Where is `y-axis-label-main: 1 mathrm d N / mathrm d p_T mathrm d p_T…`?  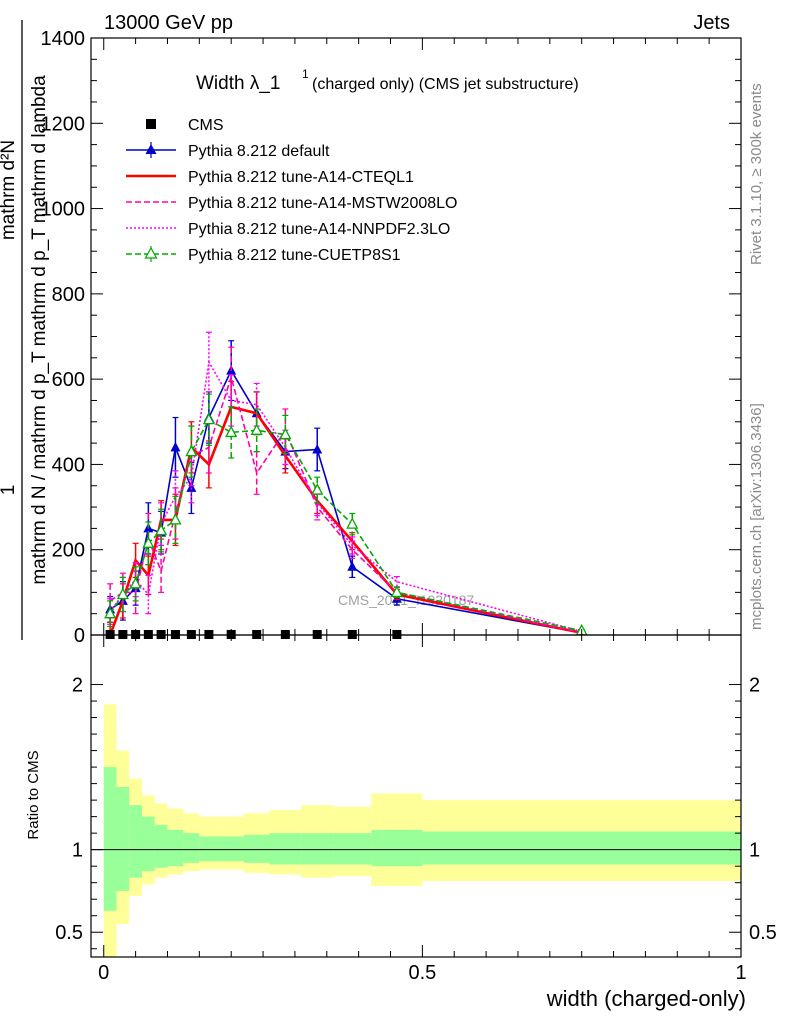 y-axis-label-main: 1 mathrm d N / mathrm d p_T mathrm d p_T… is located at coordinates (25, 330).